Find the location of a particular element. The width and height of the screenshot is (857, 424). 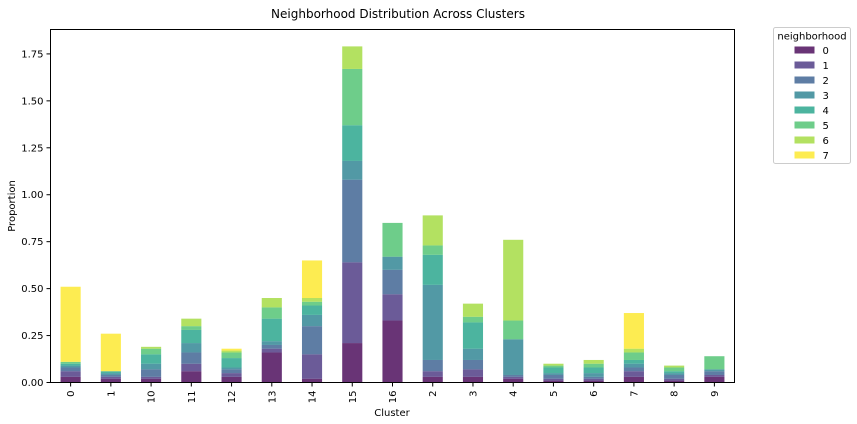

x-tick-label: 8 is located at coordinates (675, 394).